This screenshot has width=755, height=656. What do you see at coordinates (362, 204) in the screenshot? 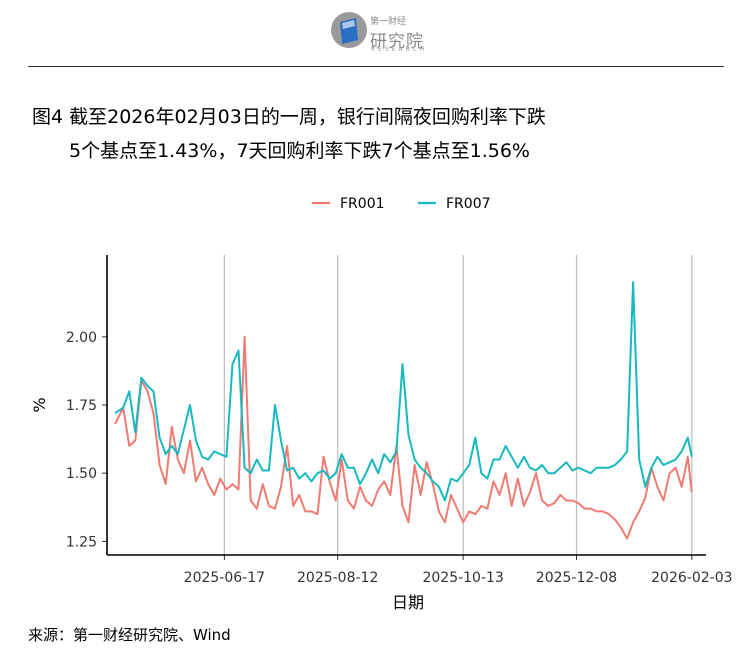
I see `legend-label-fr001: FR001` at bounding box center [362, 204].